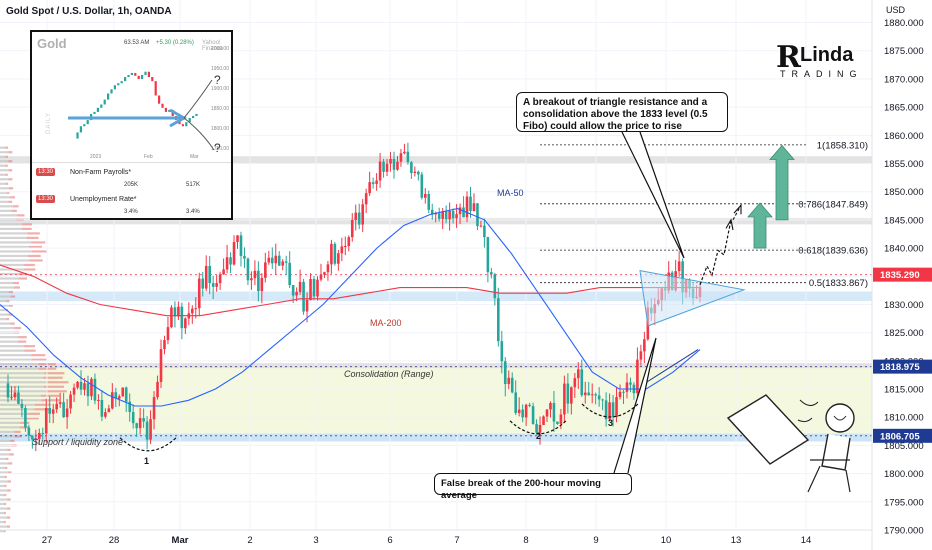  I want to click on bottom-3-arc, so click(610, 410).